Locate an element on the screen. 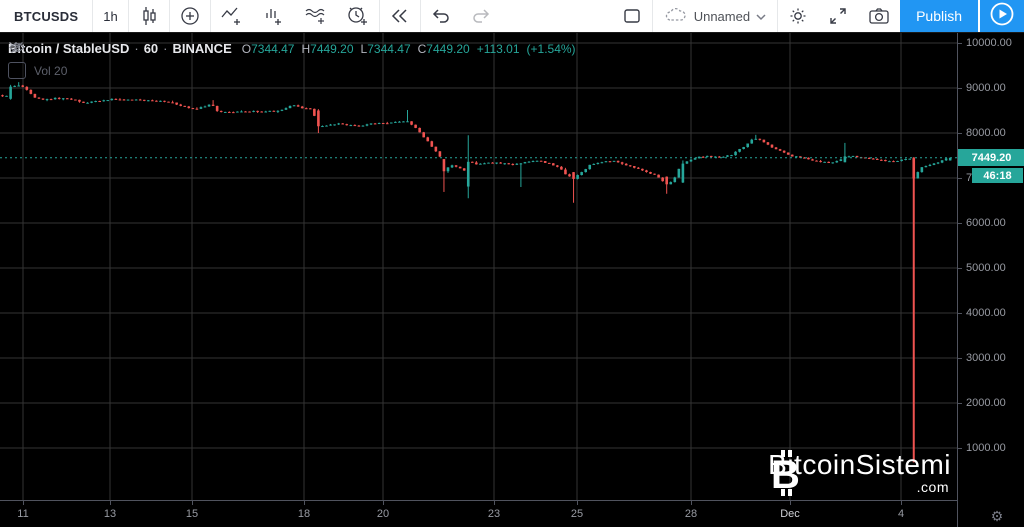 The width and height of the screenshot is (1024, 527). time-axis-label: Dec is located at coordinates (790, 514).